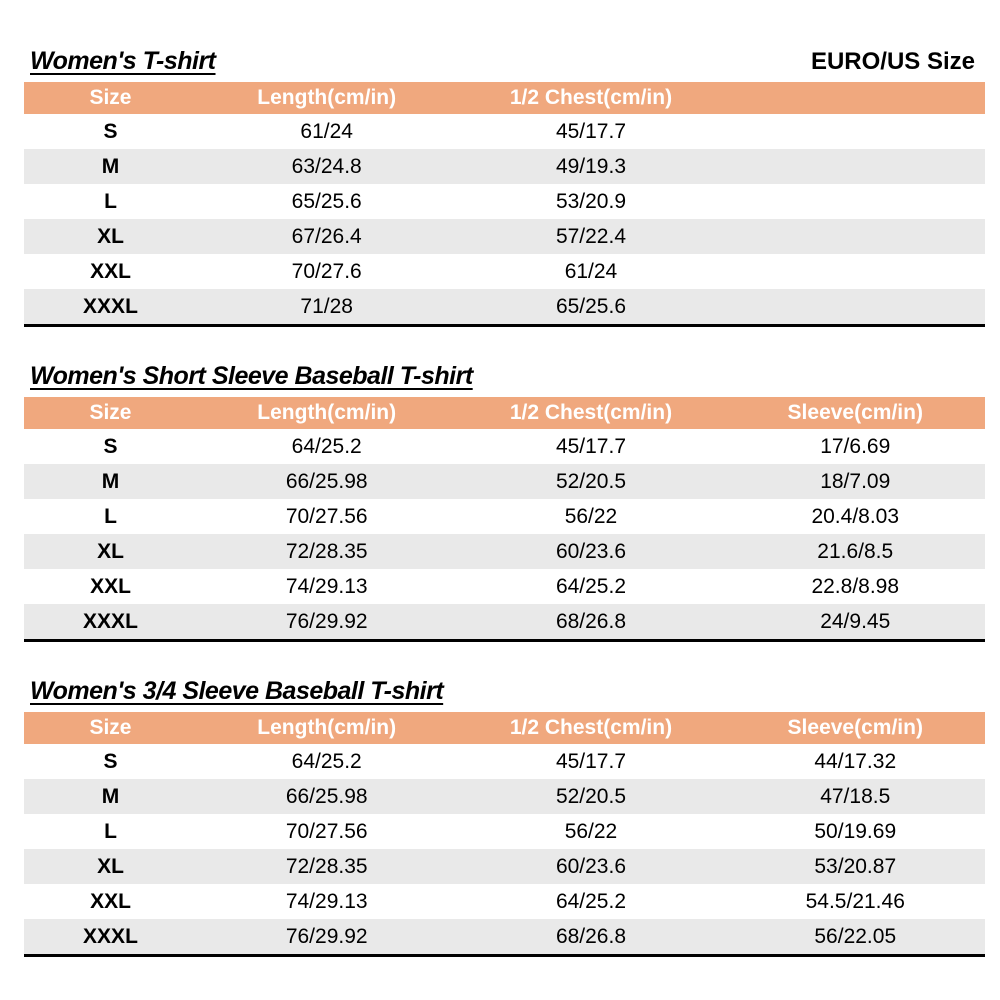  Describe the element at coordinates (855, 481) in the screenshot. I see `measurement-cell: 18/7.09` at that location.